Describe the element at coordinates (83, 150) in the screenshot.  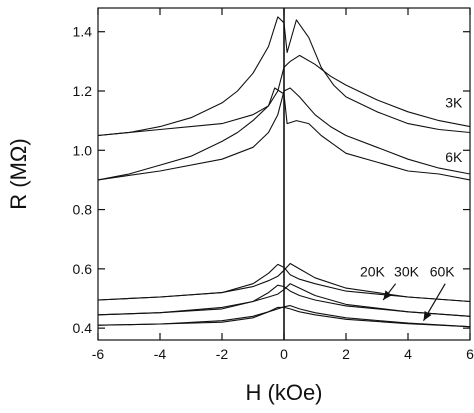
I see `y-tick-label: 1.0` at that location.